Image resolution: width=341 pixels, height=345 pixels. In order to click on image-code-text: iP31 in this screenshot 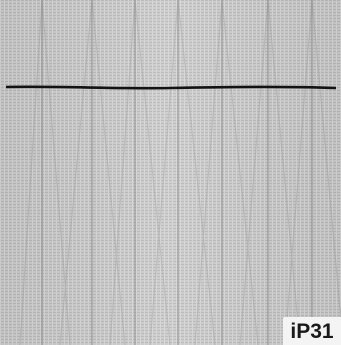, I will do `click(312, 331)`.